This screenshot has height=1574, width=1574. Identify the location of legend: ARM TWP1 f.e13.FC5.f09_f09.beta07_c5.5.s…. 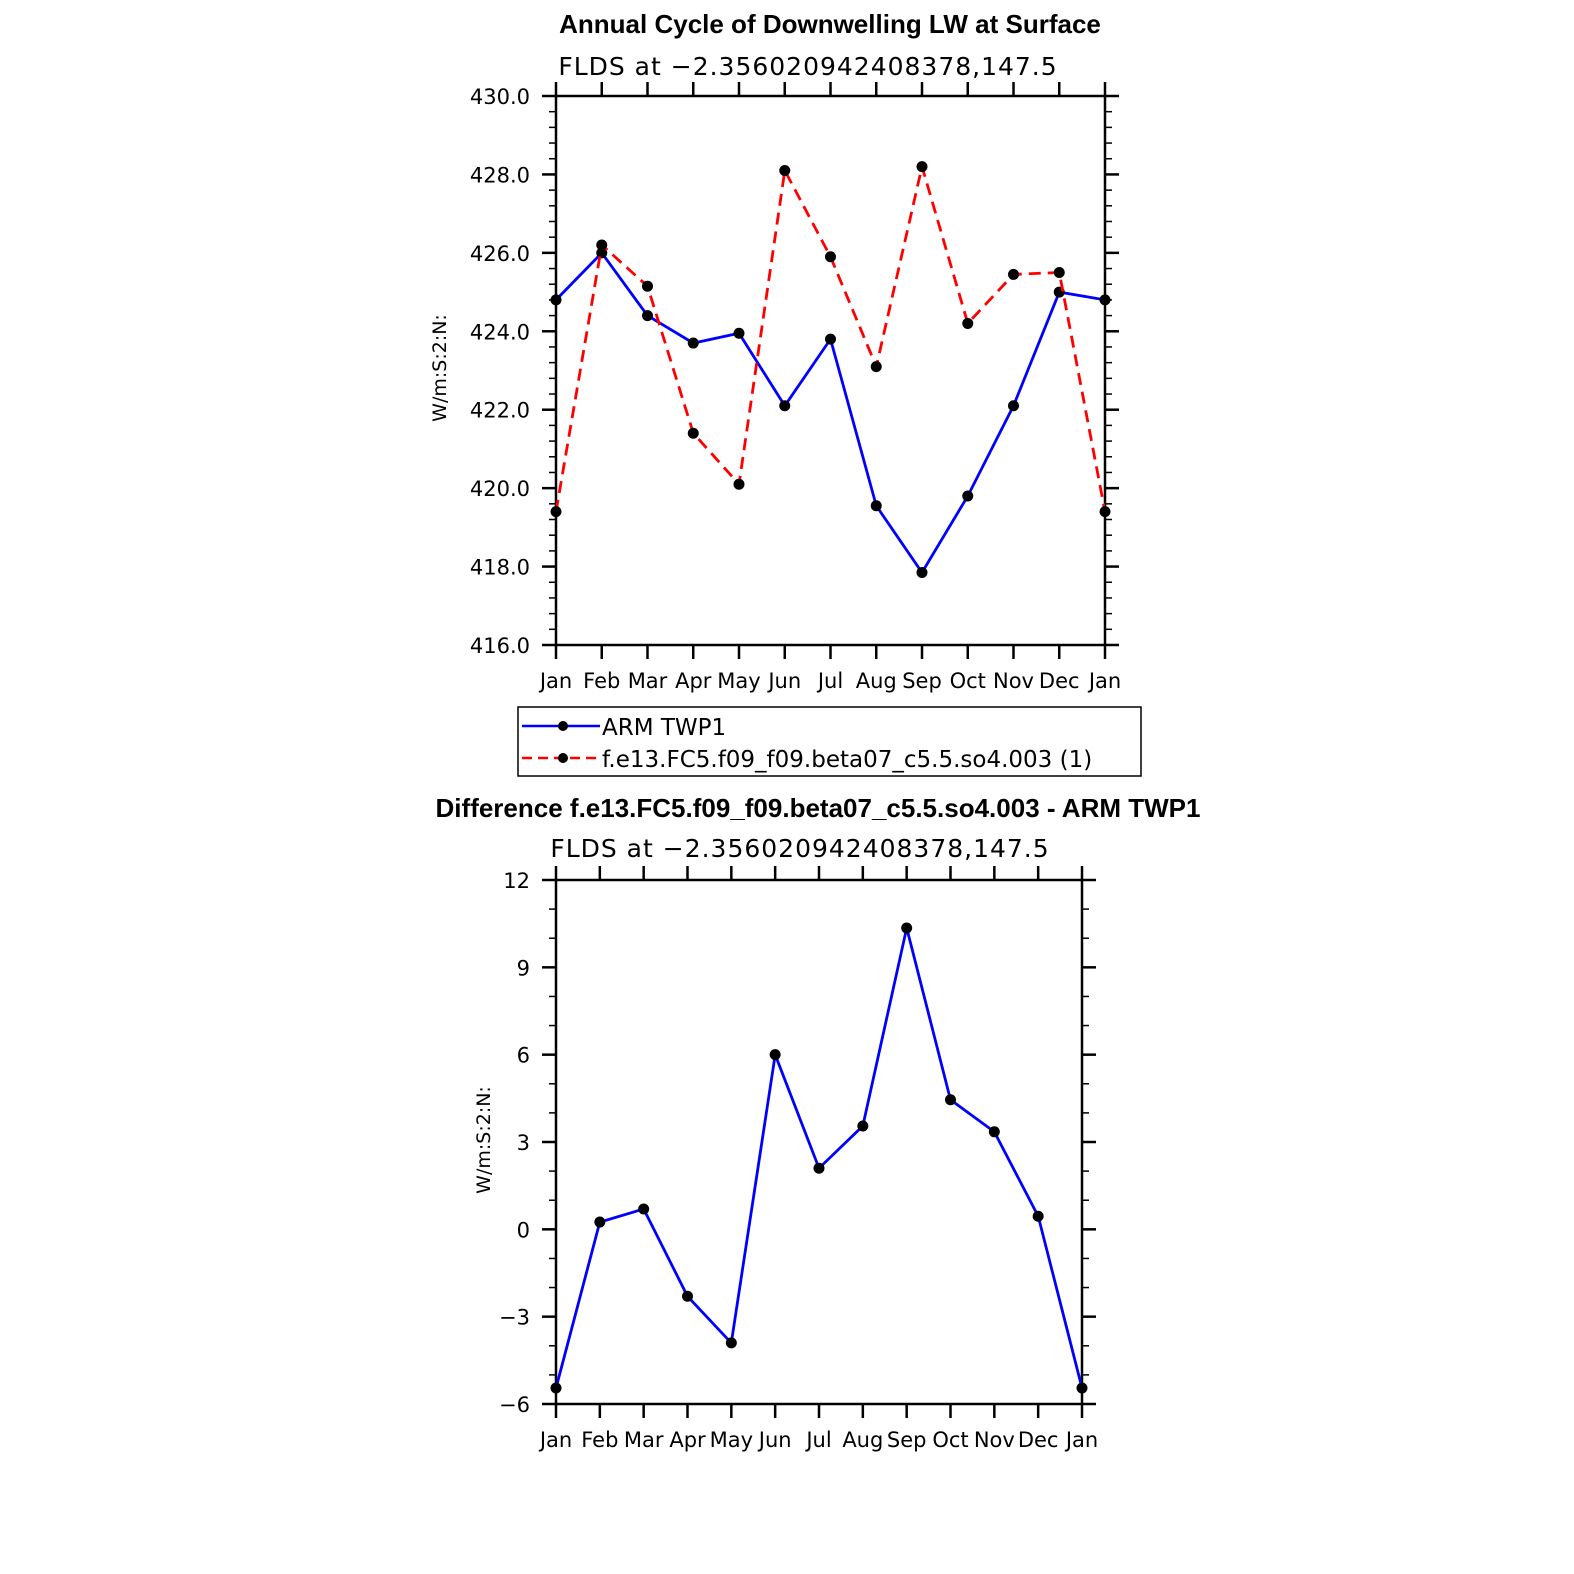
(829, 741).